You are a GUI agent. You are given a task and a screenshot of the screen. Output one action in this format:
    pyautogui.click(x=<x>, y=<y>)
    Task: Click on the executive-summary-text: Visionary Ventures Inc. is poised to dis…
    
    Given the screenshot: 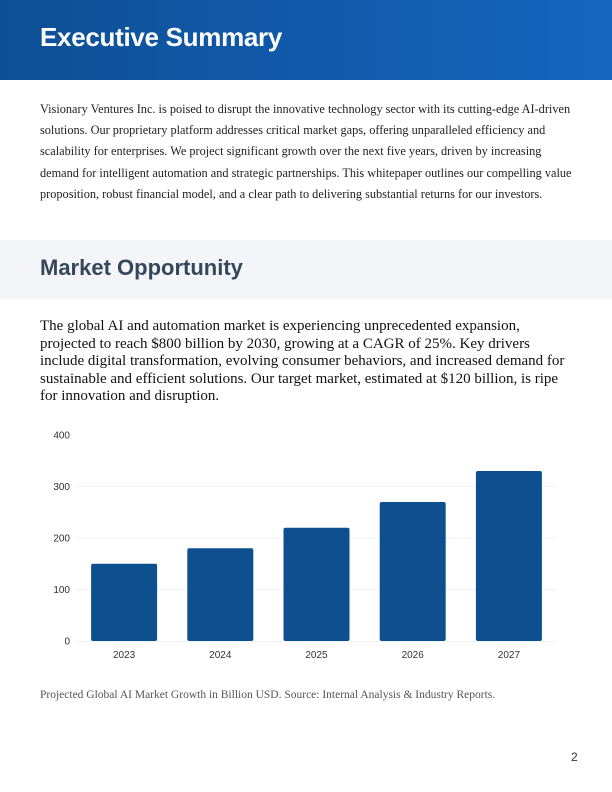 What is the action you would take?
    pyautogui.click(x=306, y=151)
    